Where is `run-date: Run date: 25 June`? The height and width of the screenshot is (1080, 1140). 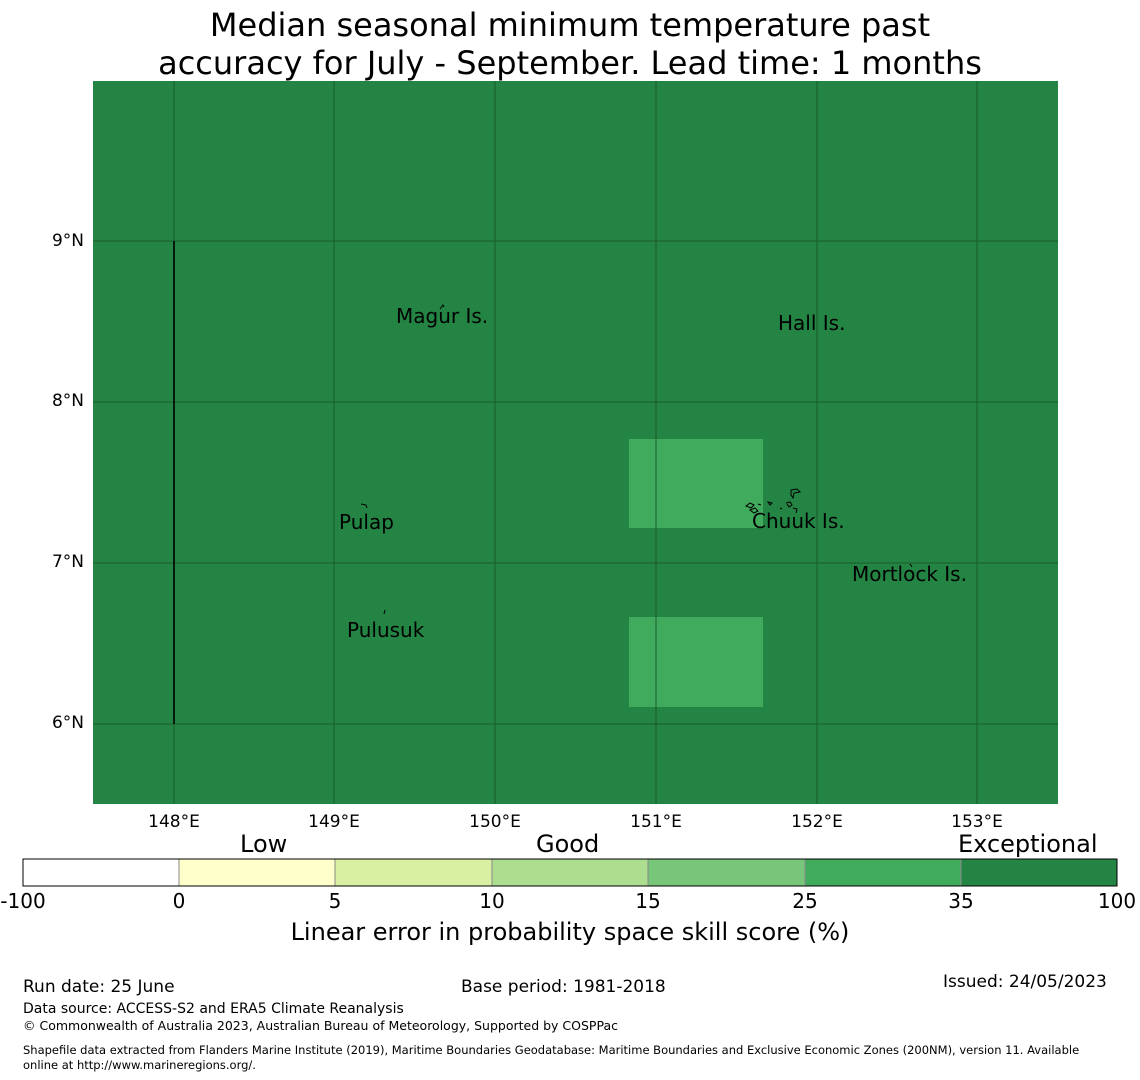 run-date: Run date: 25 June is located at coordinates (99, 987).